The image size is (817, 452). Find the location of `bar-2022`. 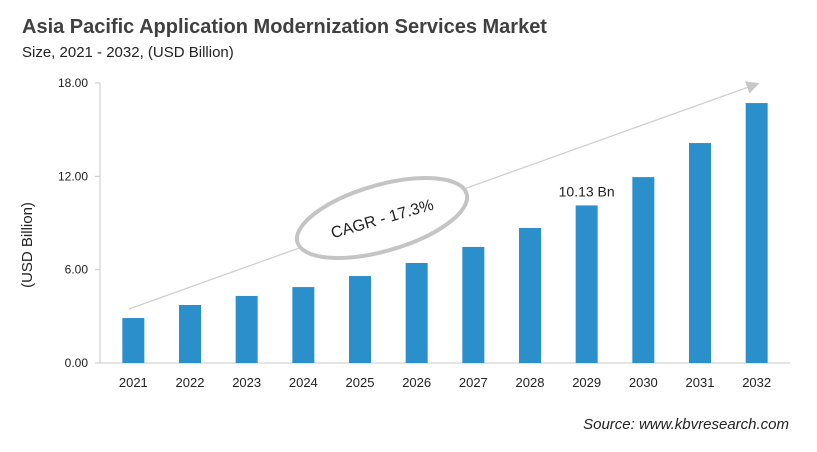

bar-2022 is located at coordinates (190, 333).